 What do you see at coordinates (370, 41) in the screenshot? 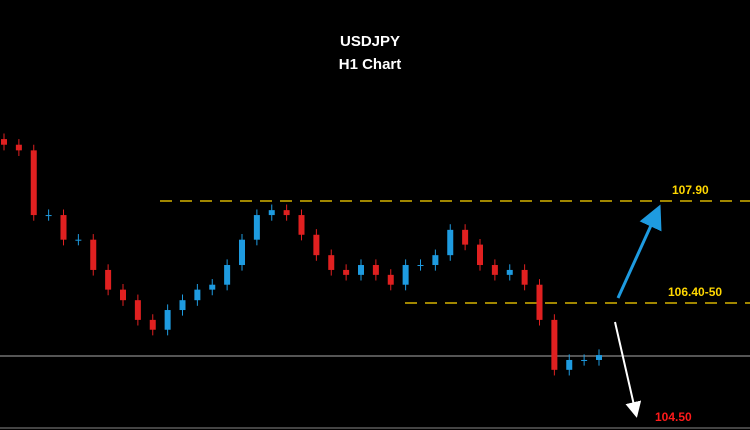
I see `chart-title: USDJPY` at bounding box center [370, 41].